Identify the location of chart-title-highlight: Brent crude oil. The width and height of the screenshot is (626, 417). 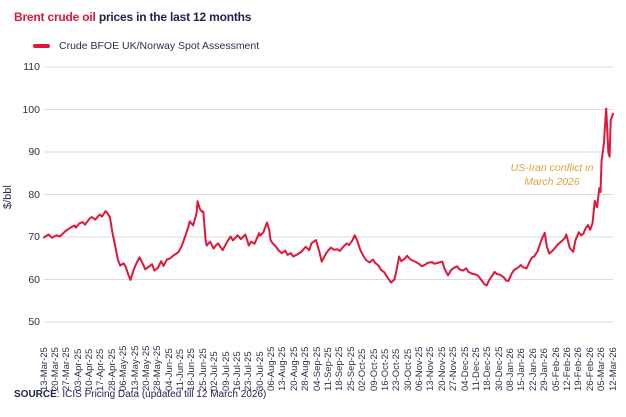
(55, 17).